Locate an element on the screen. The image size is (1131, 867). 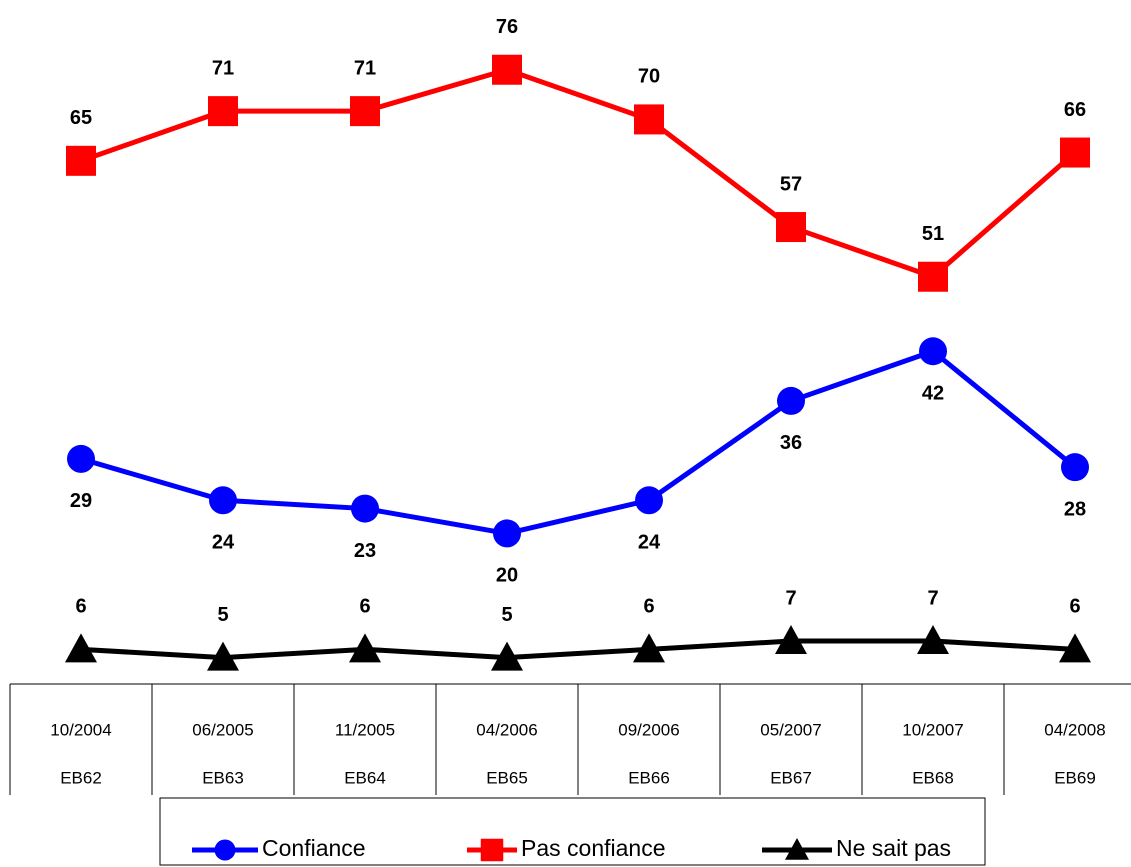
data-label: 66 is located at coordinates (1075, 110).